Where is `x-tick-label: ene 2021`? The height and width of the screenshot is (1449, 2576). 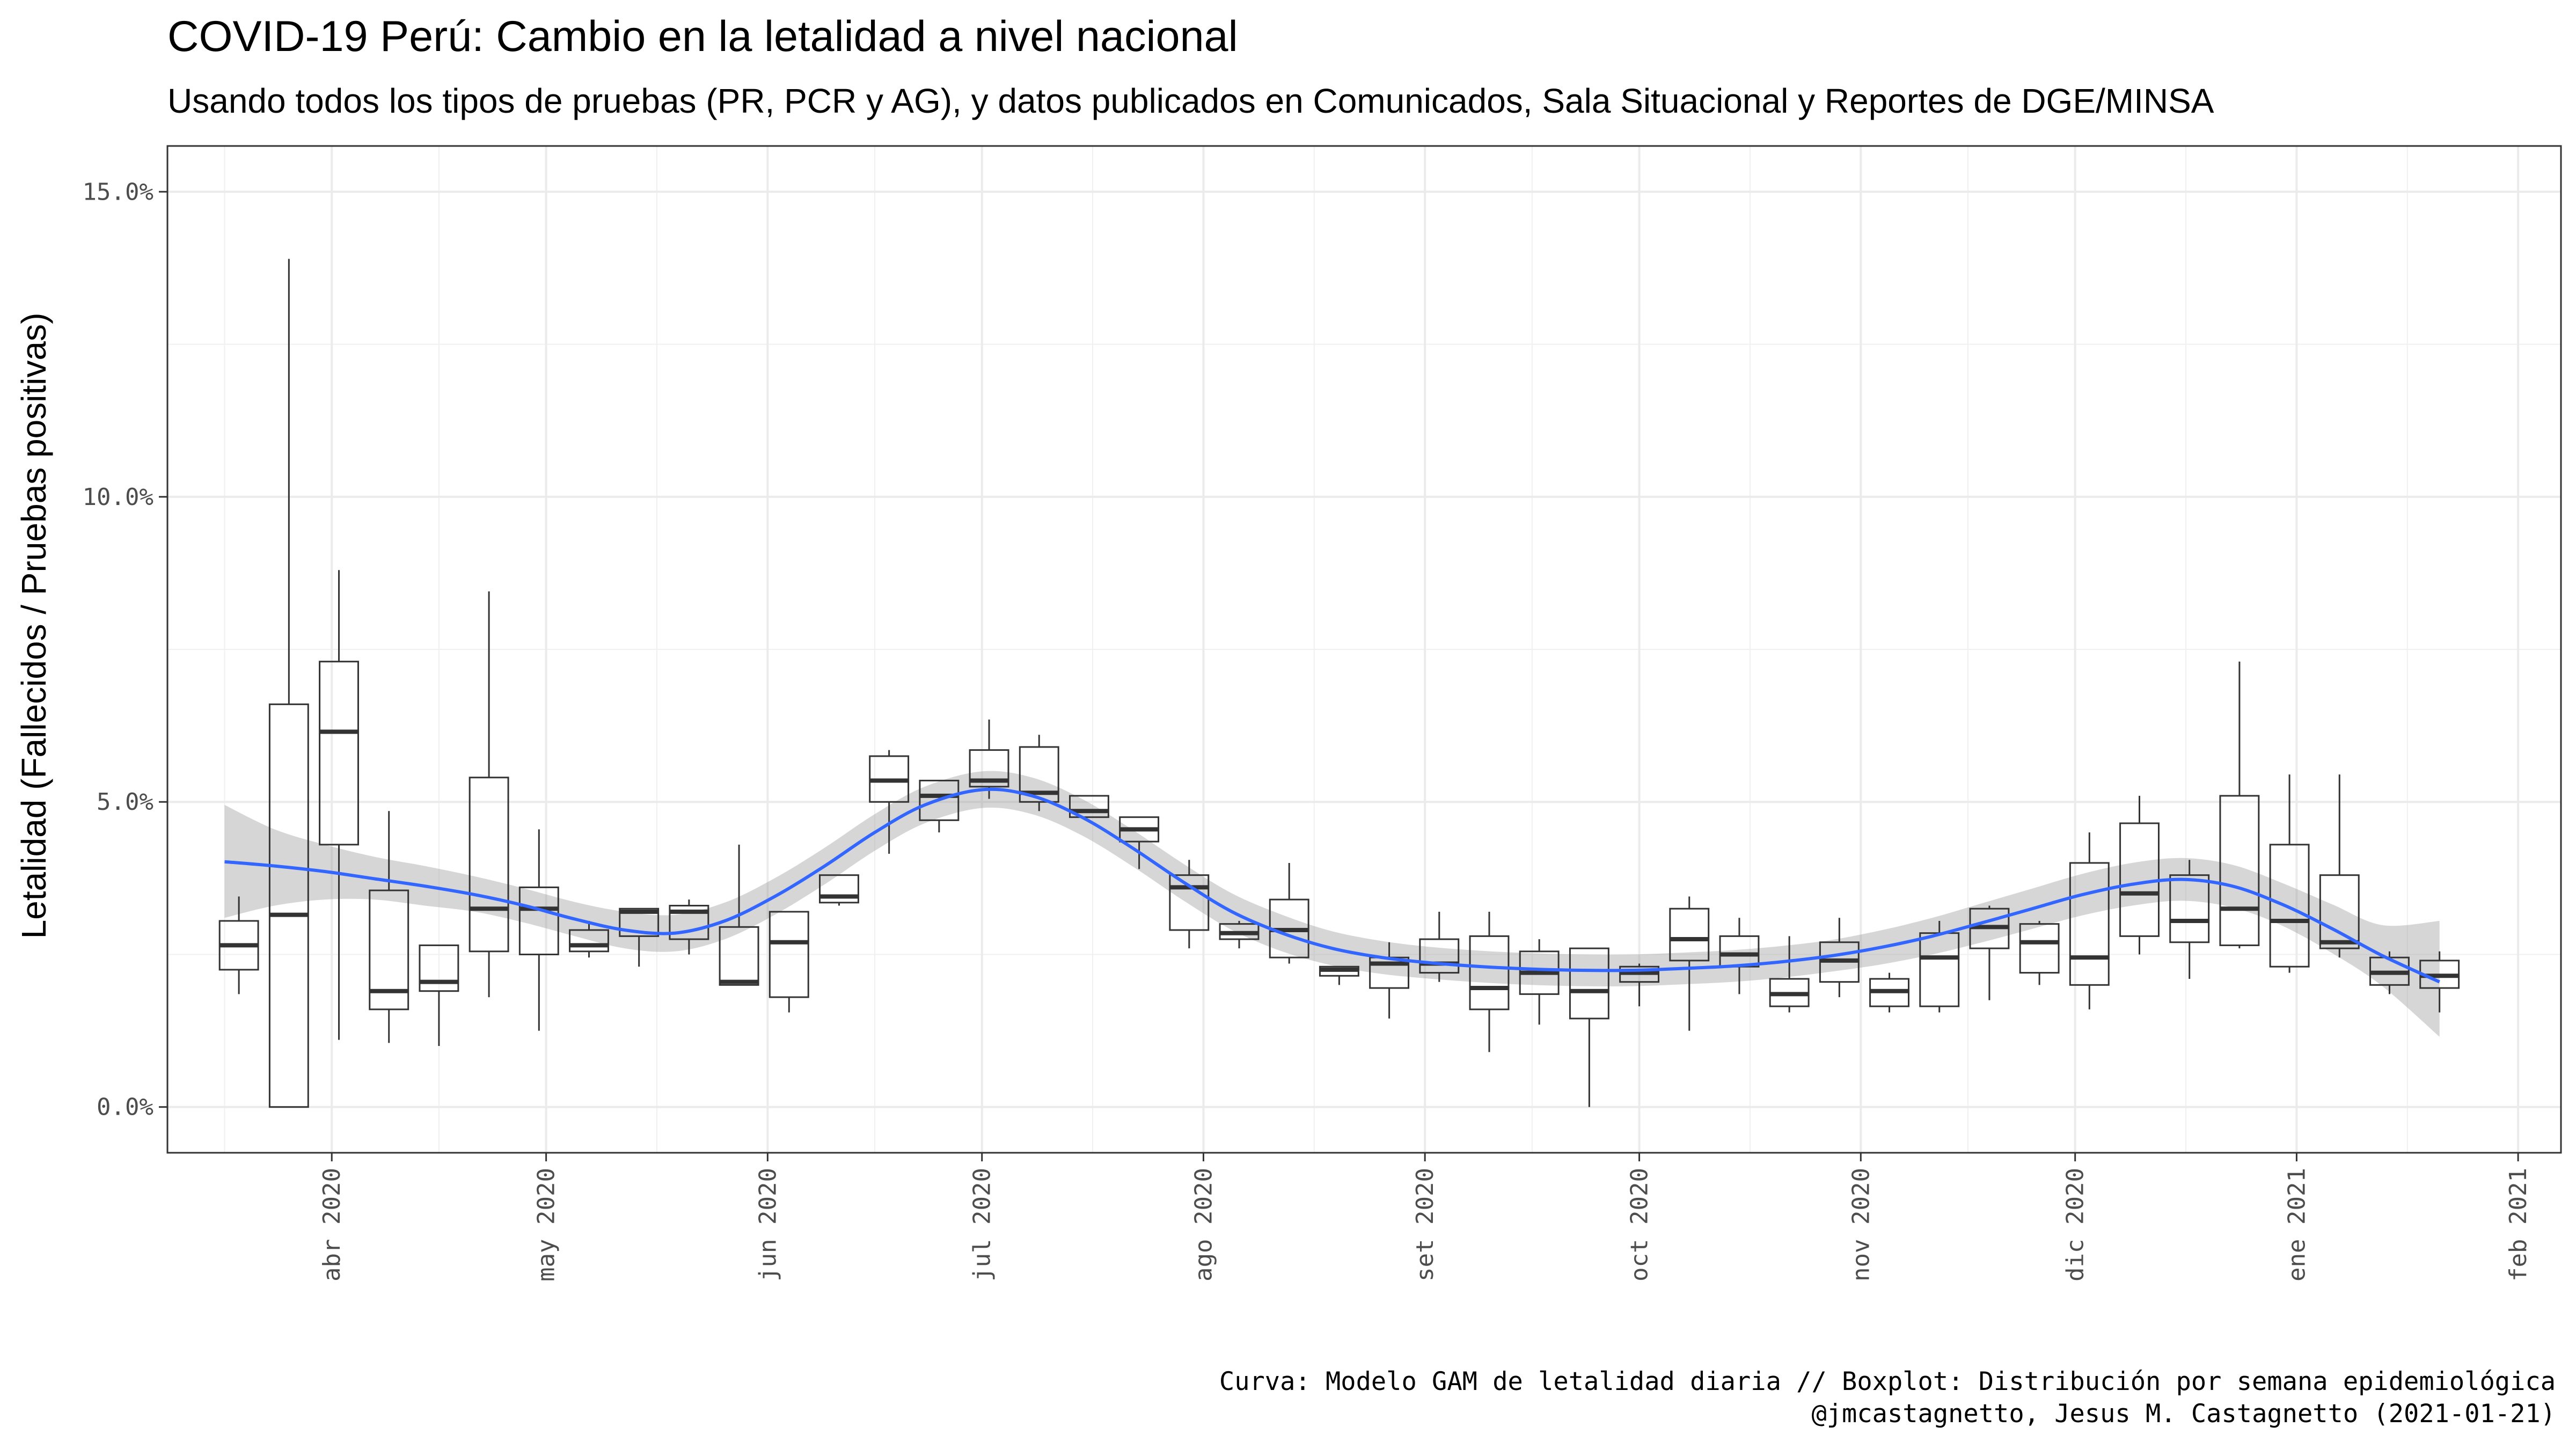
x-tick-label: ene 2021 is located at coordinates (2296, 1225).